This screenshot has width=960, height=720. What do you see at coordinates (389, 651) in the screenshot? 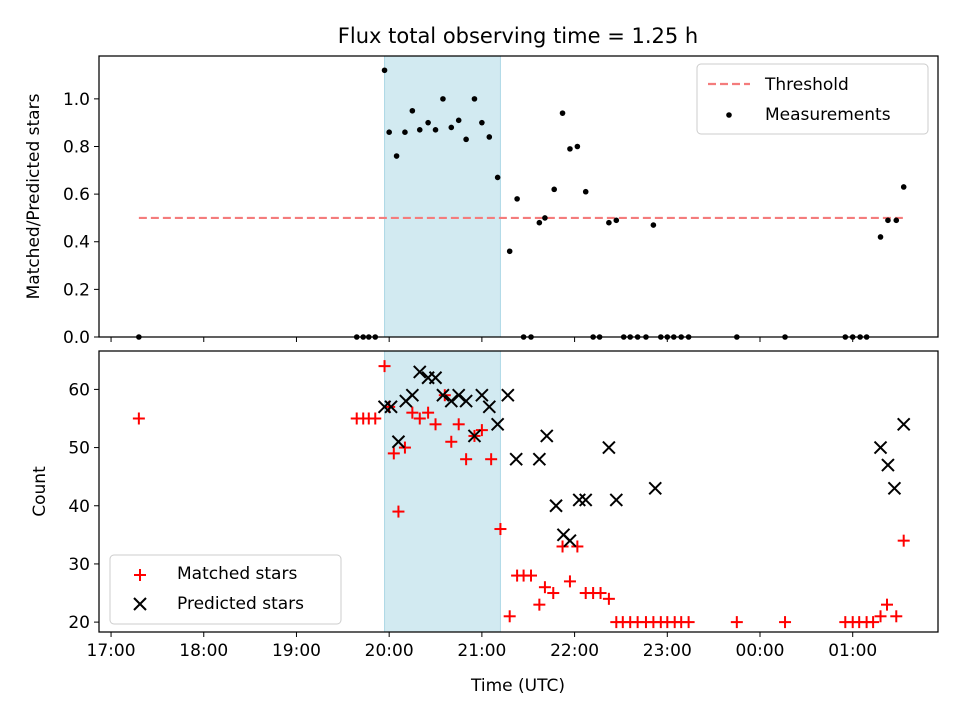
I see `x-tick-label: 20:00` at bounding box center [389, 651].